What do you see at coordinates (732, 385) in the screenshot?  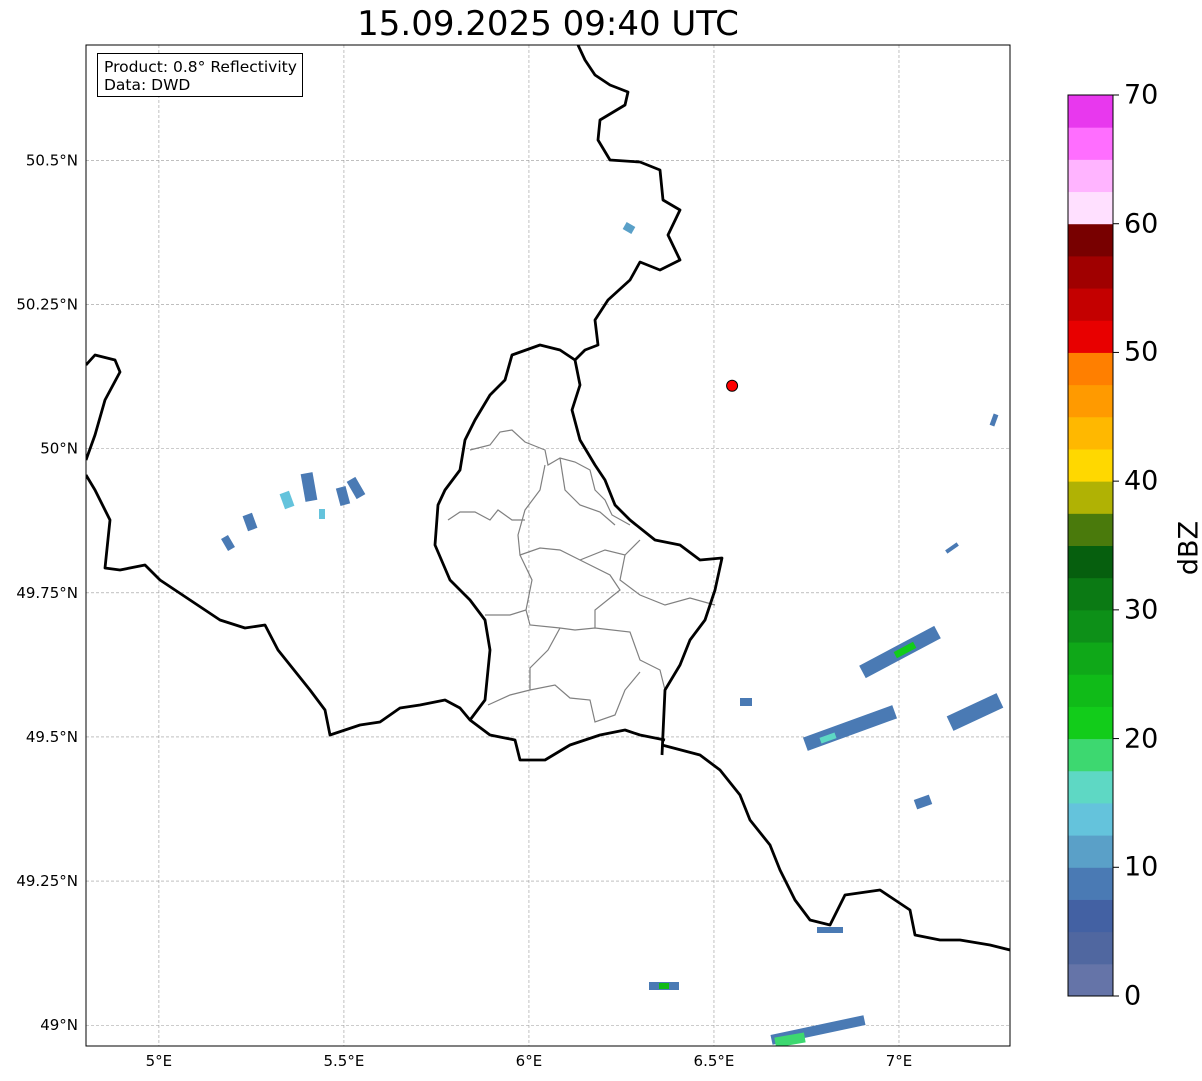 I see `radar-site-marker` at bounding box center [732, 385].